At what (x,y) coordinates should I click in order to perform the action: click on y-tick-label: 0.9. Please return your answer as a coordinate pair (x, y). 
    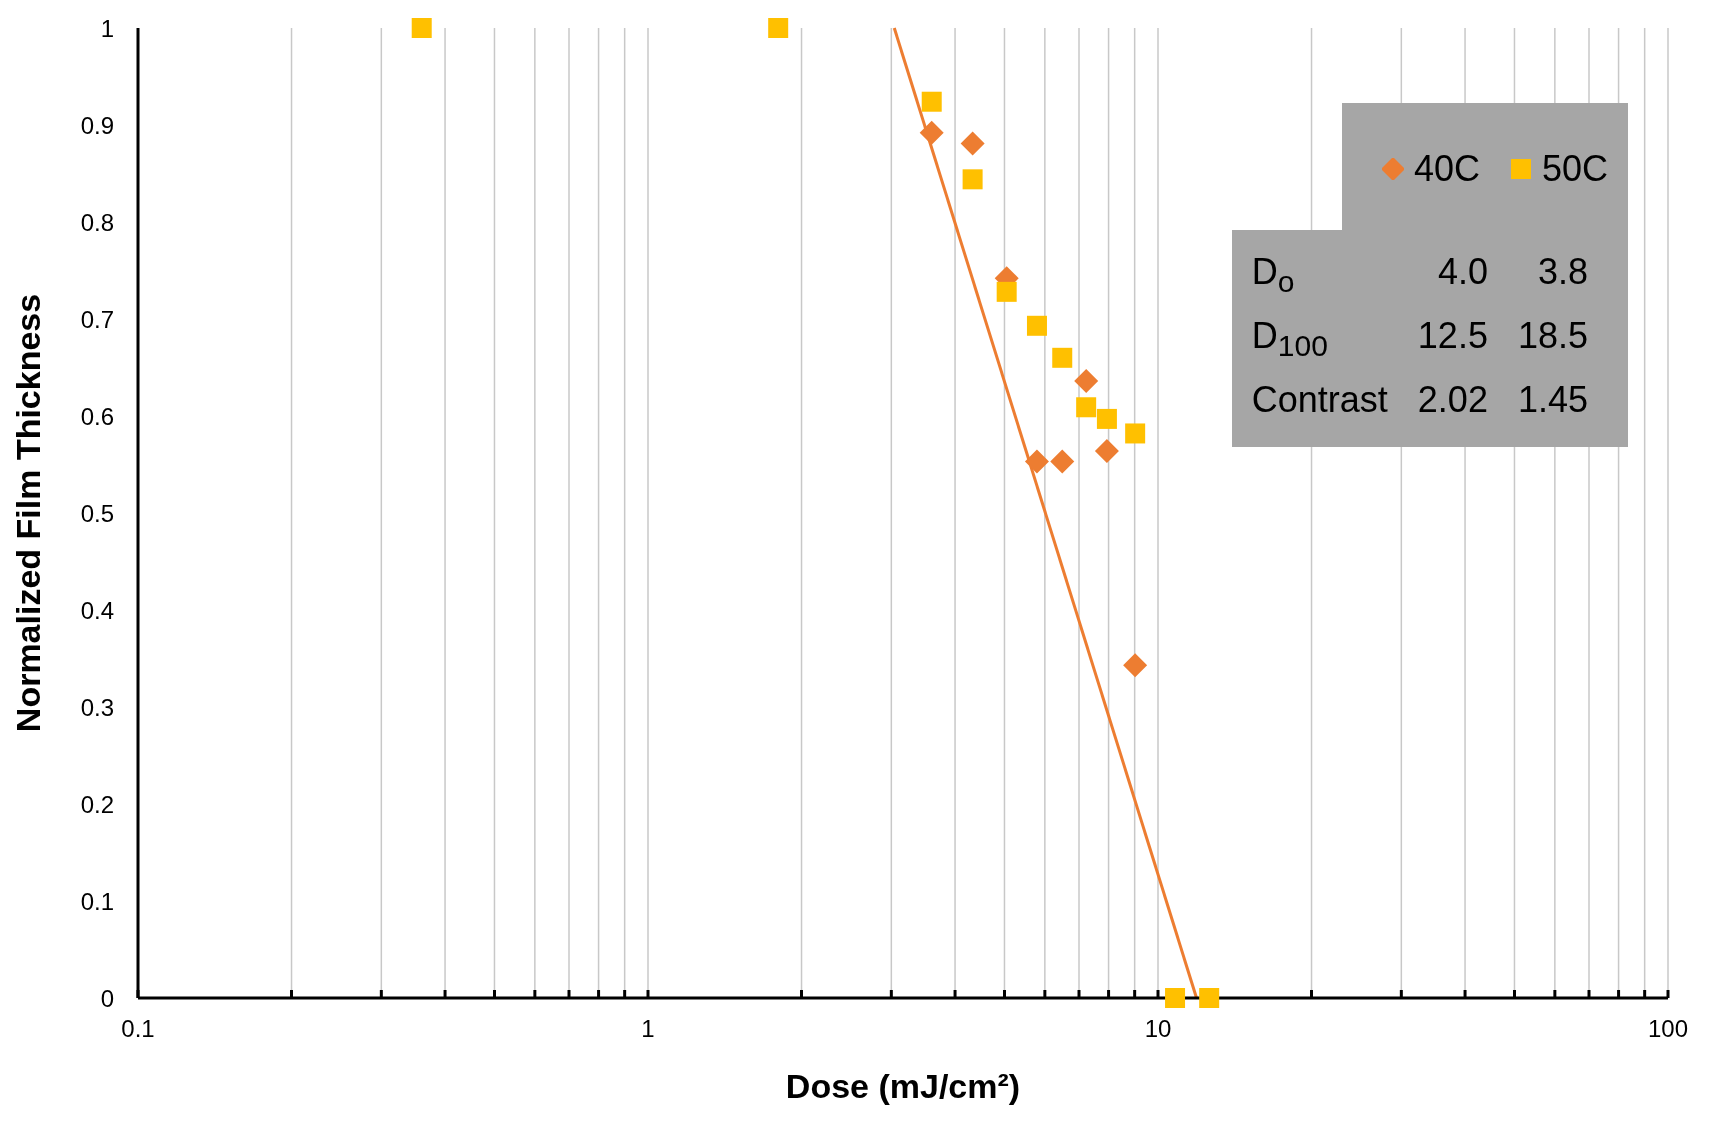
    Looking at the image, I should click on (97, 125).